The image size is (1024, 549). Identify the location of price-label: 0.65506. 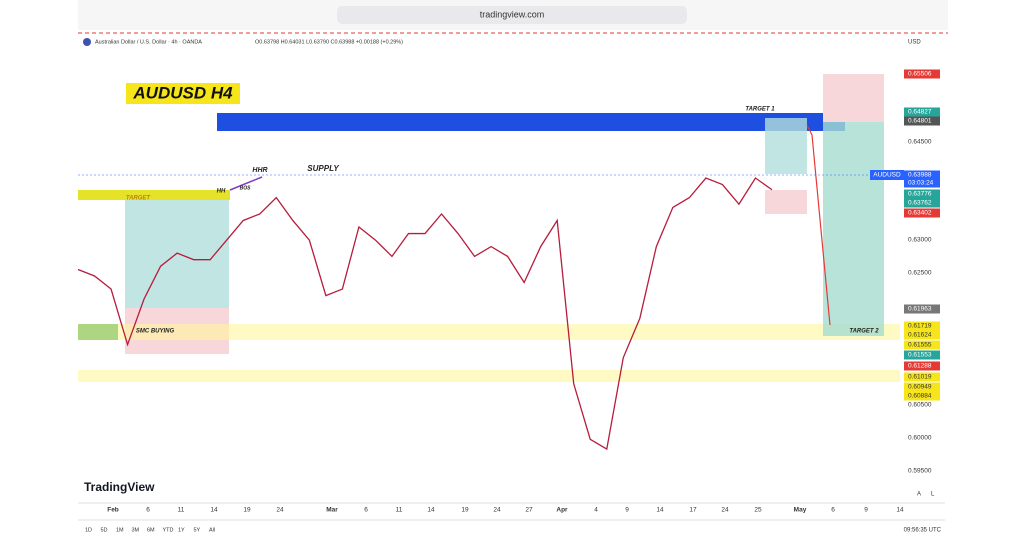
(920, 74).